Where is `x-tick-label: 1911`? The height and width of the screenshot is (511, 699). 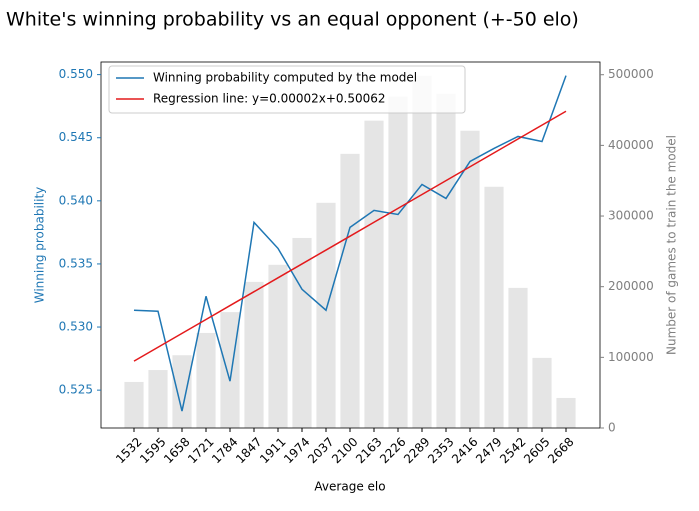 x-tick-label: 1911 is located at coordinates (272, 450).